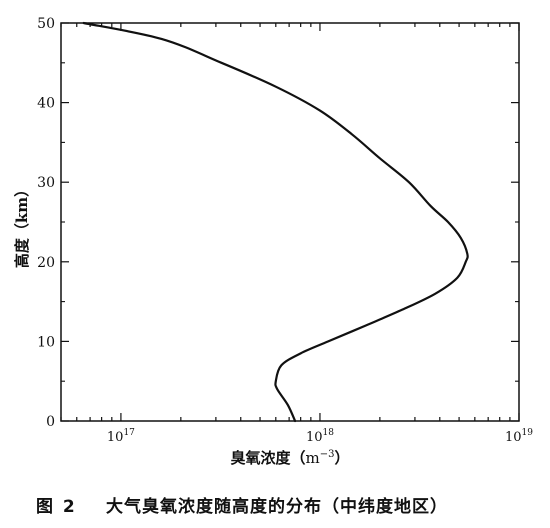 The height and width of the screenshot is (528, 550). Describe the element at coordinates (341, 458) in the screenshot. I see `x-axis-label-close: ）` at that location.